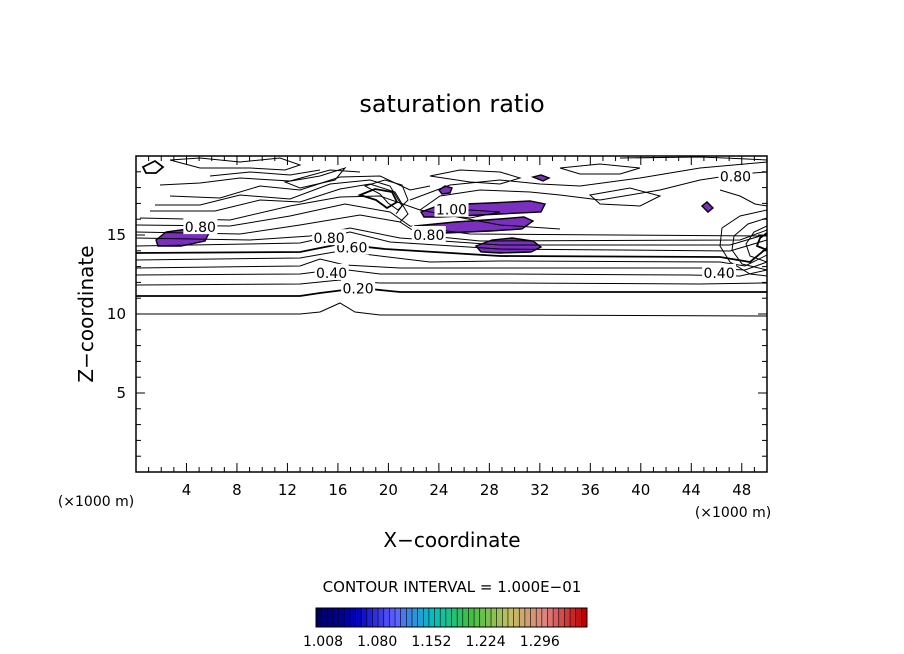  What do you see at coordinates (121, 393) in the screenshot?
I see `y-tick-label: 5` at bounding box center [121, 393].